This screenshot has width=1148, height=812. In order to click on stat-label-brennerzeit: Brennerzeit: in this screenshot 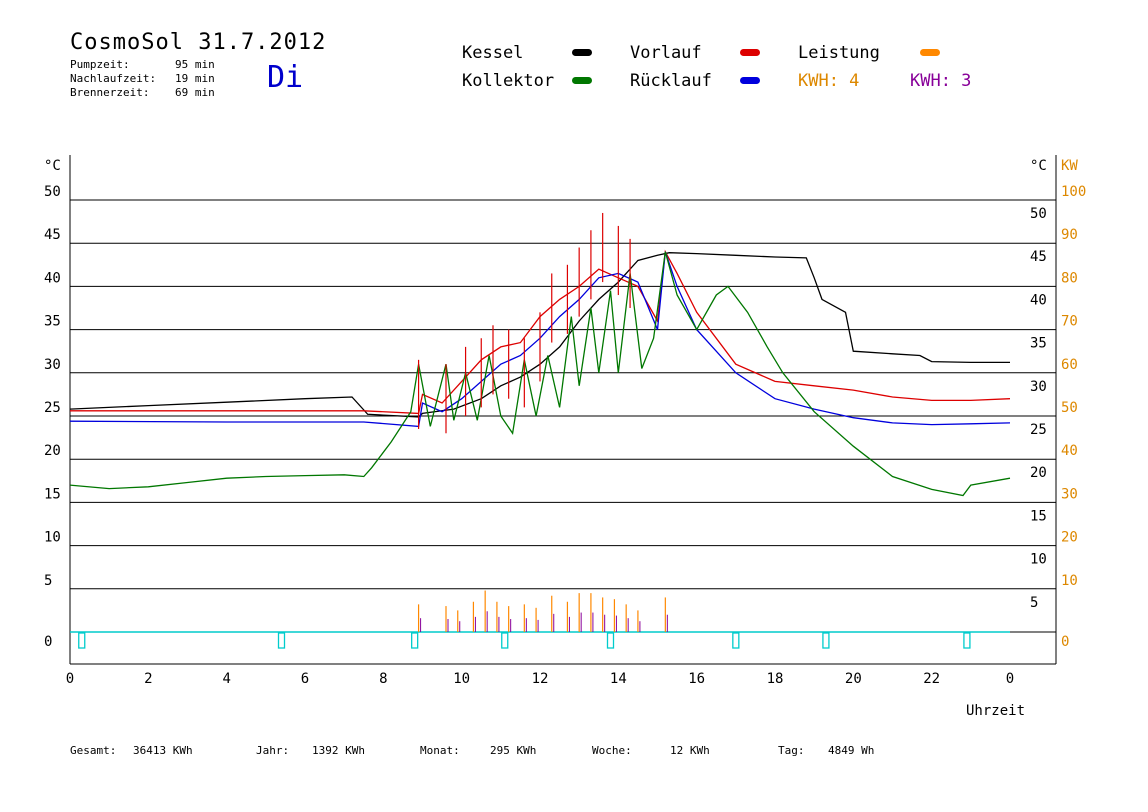, I will do `click(110, 92)`.